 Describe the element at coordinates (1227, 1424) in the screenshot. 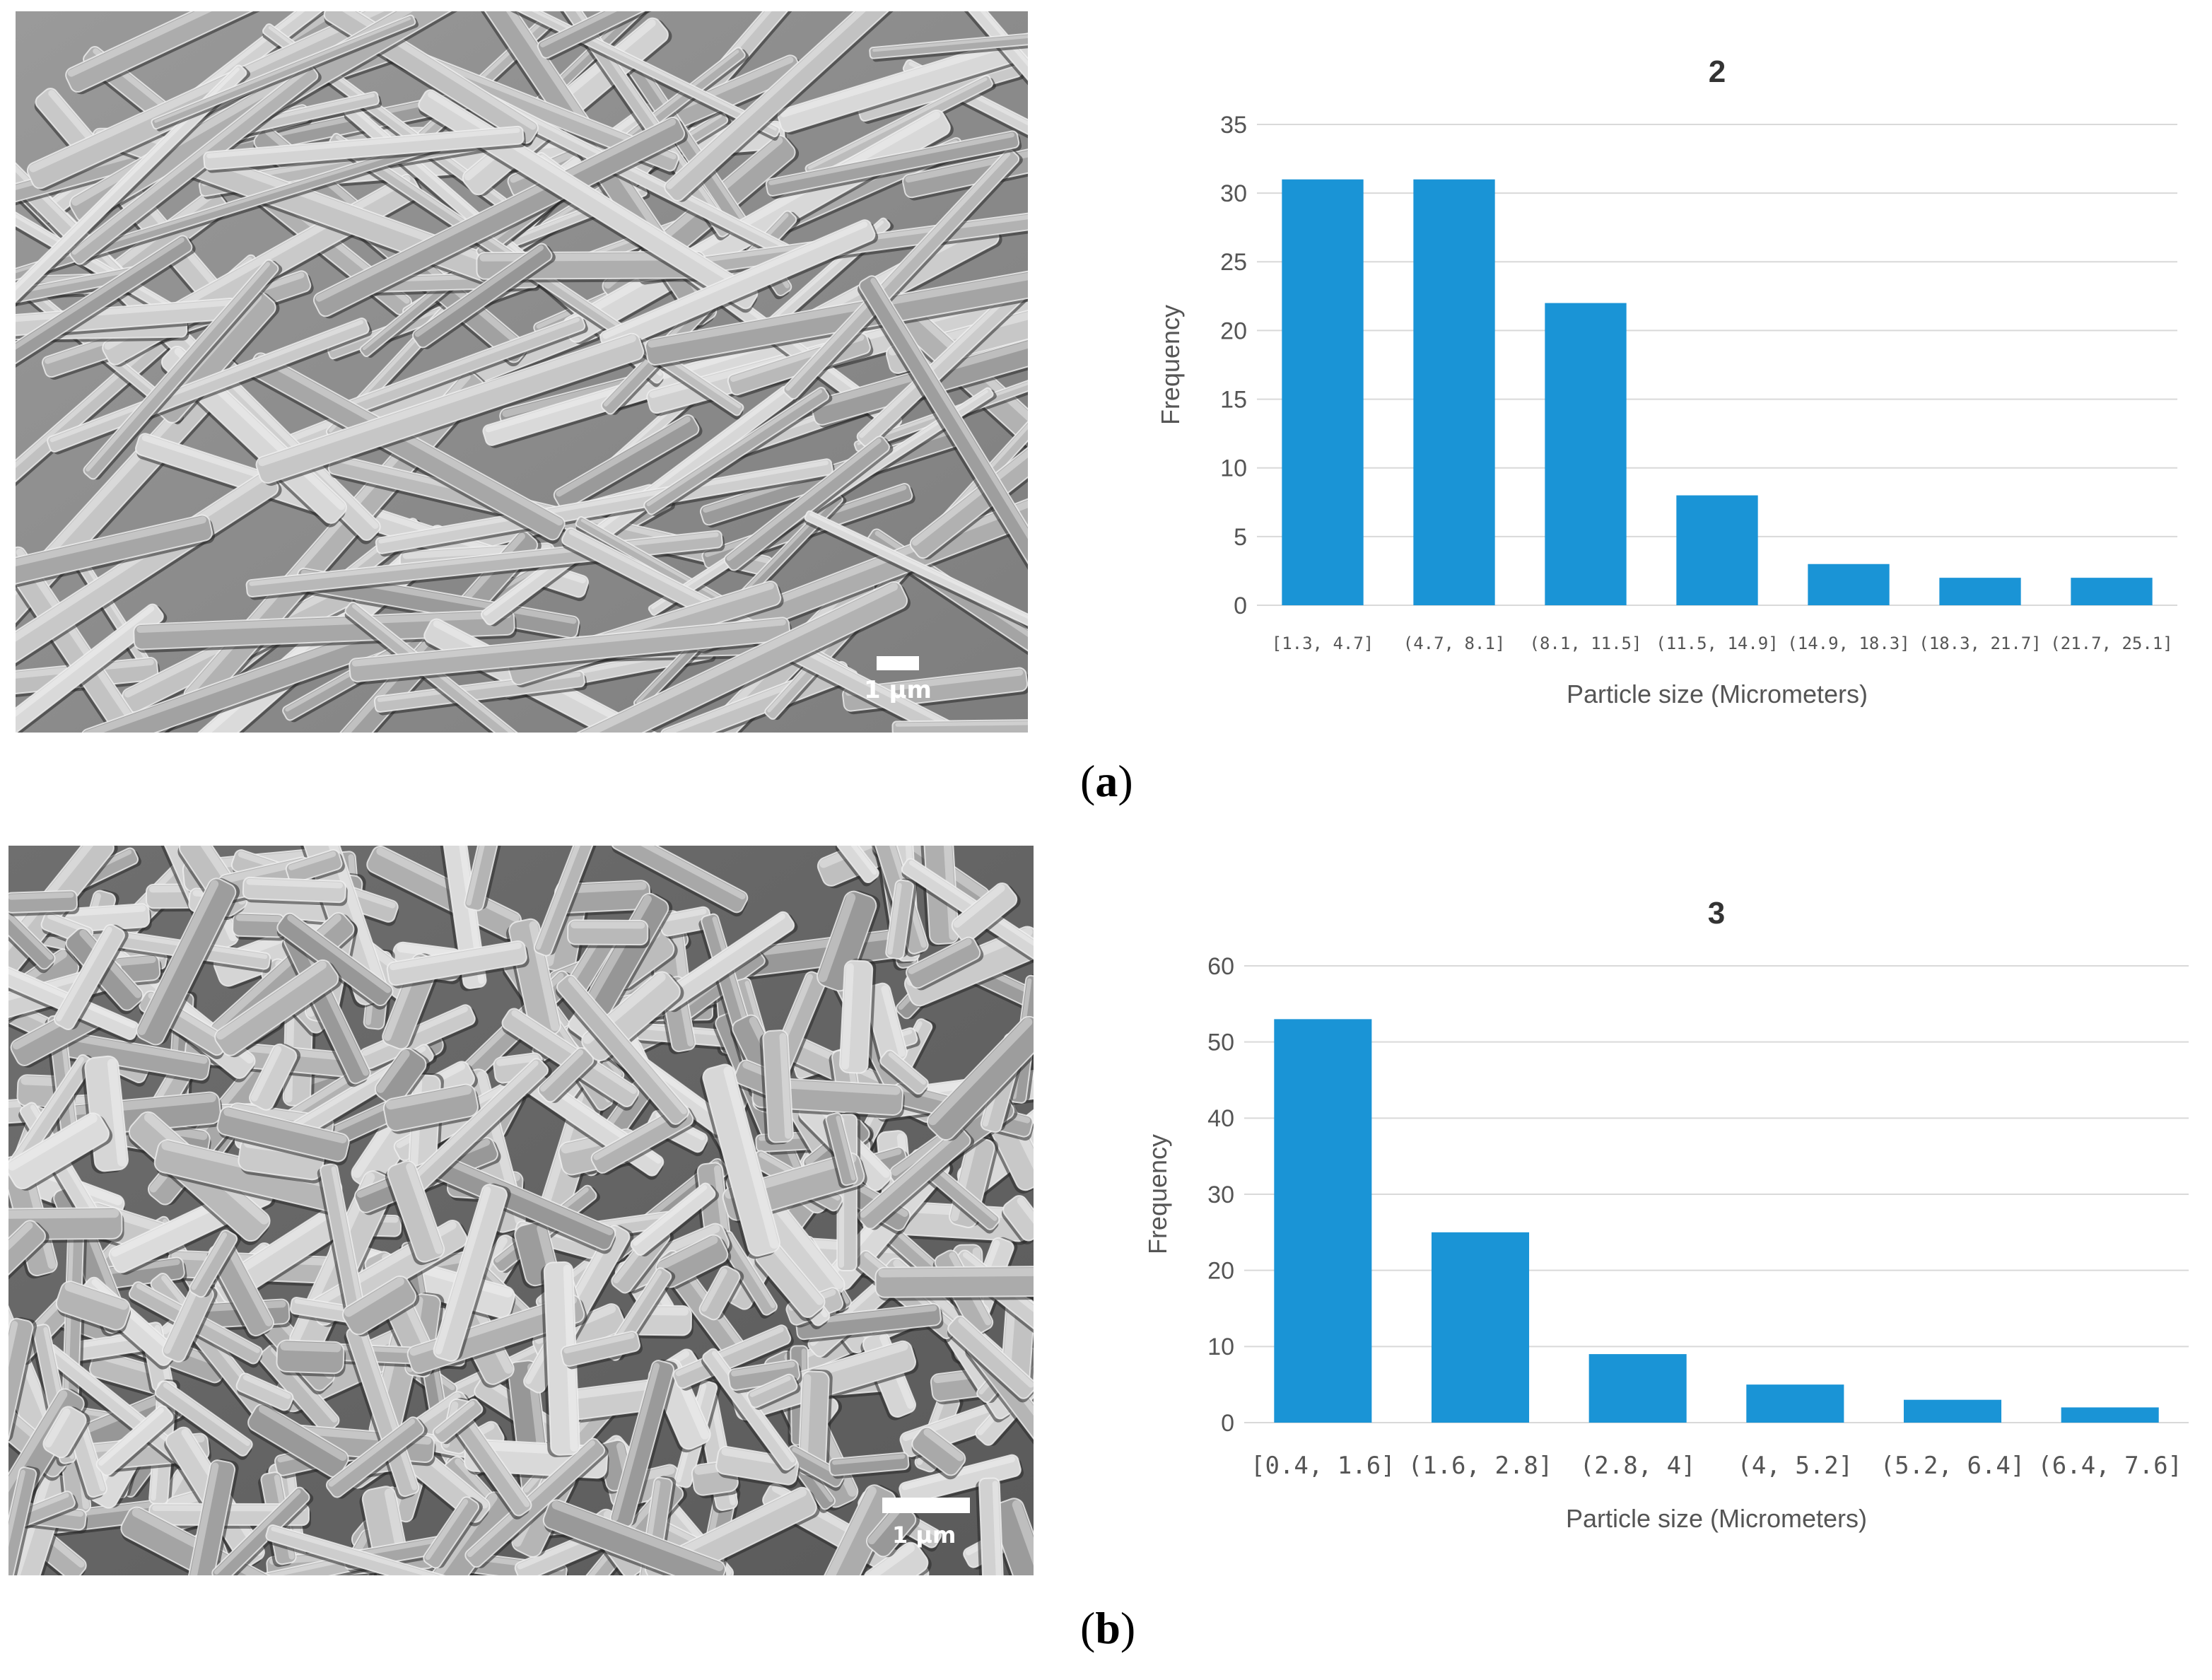

I see `y-tick-label-b-0: 0` at that location.